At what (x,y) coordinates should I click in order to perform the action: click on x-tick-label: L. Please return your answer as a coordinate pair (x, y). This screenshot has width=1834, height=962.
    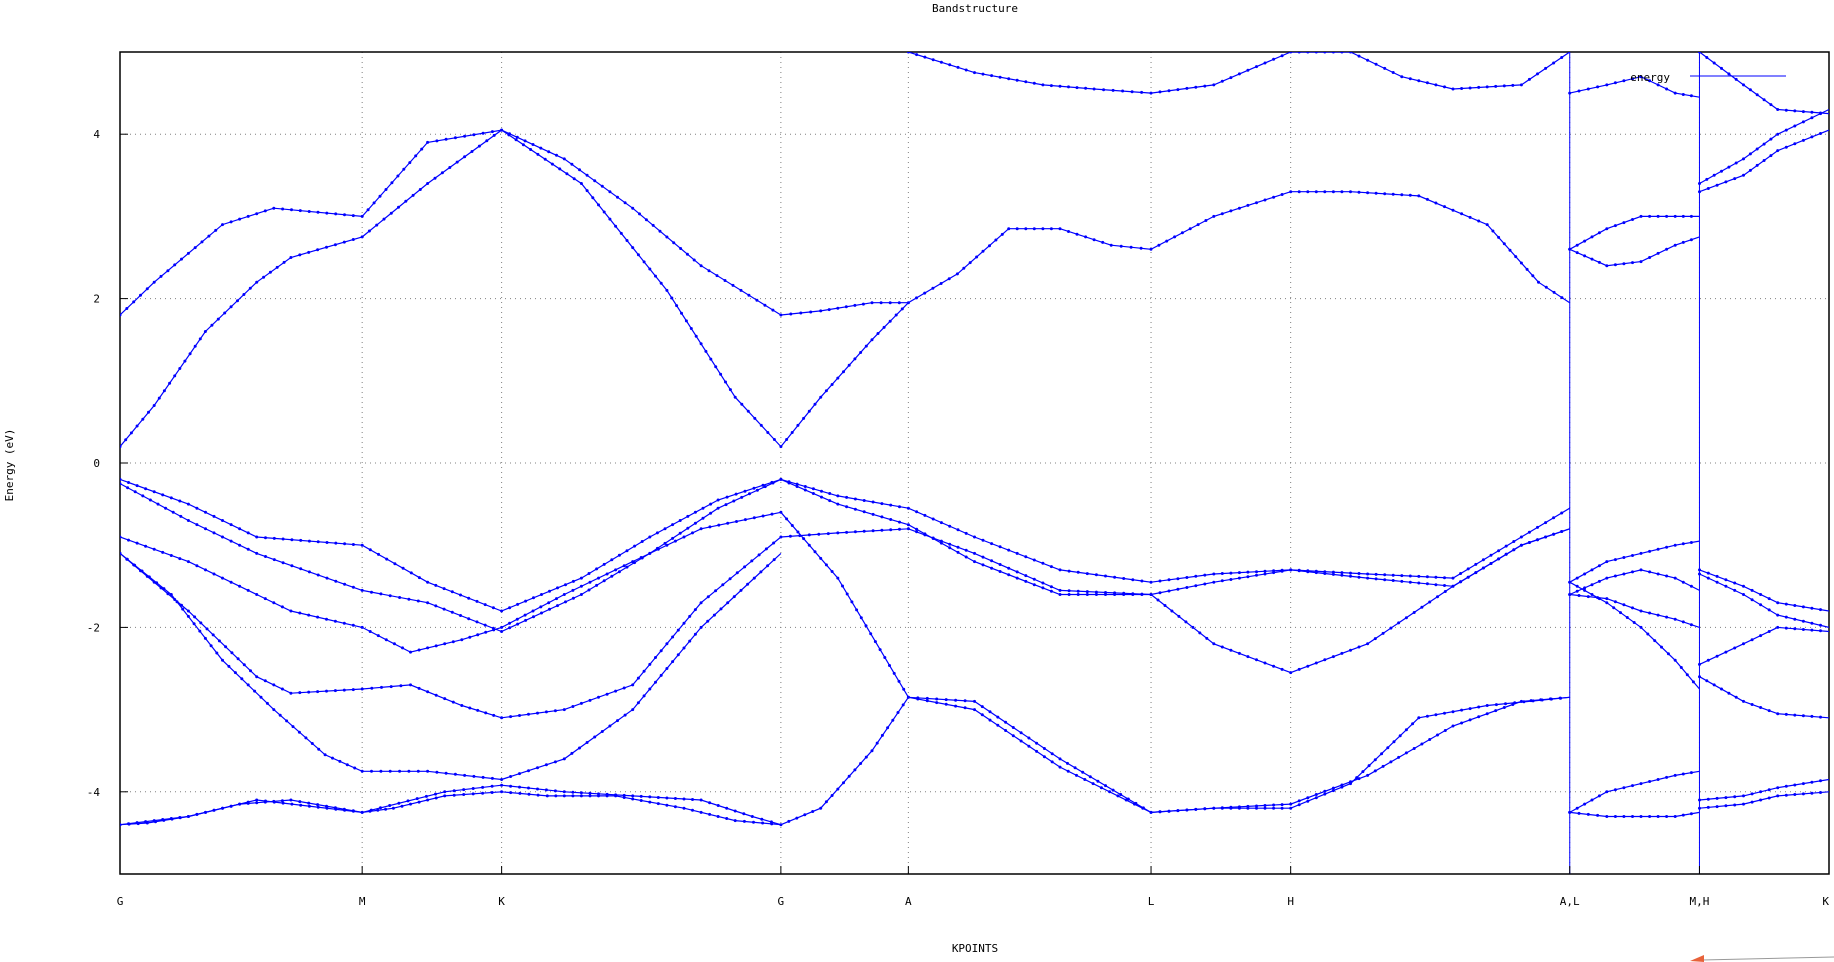
    Looking at the image, I should click on (1151, 901).